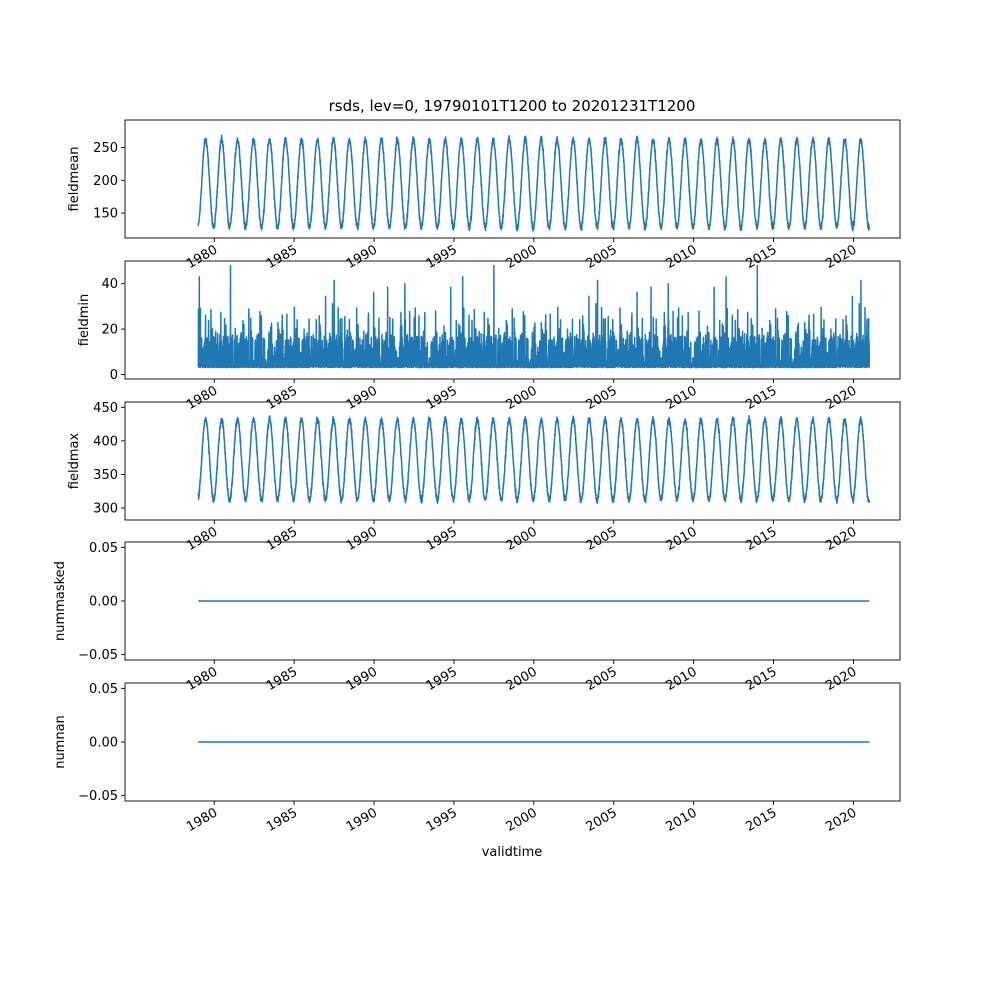  What do you see at coordinates (103, 602) in the screenshot?
I see `y-tick-label-nummasked: 0.00` at bounding box center [103, 602].